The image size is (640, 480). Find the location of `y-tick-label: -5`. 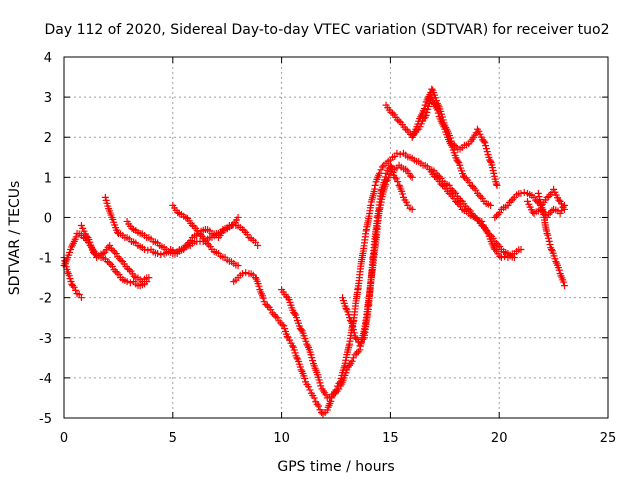

y-tick-label: -5 is located at coordinates (45, 419).